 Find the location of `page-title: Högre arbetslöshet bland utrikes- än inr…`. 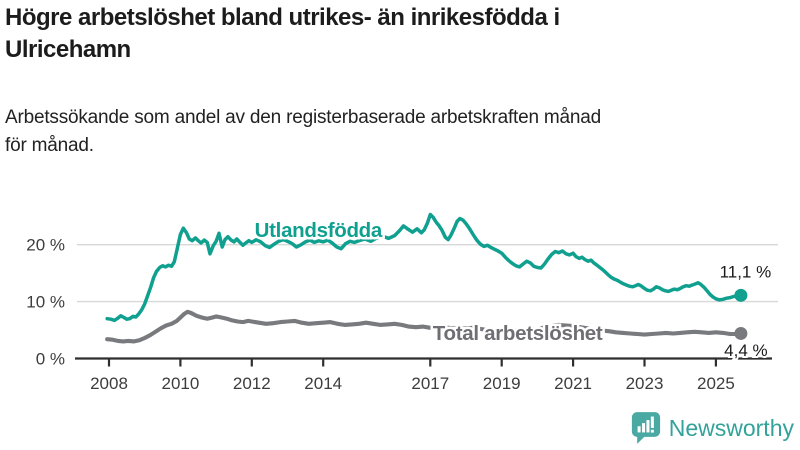

page-title: Högre arbetslöshet bland utrikes- än inr… is located at coordinates (395, 34).